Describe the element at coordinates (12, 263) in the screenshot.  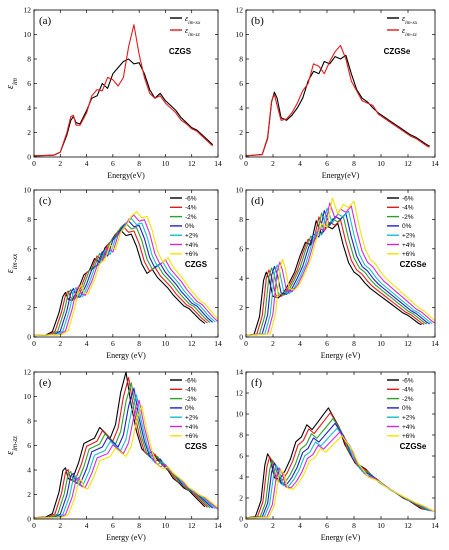
I see `y-axis-label: εim-xx` at that location.